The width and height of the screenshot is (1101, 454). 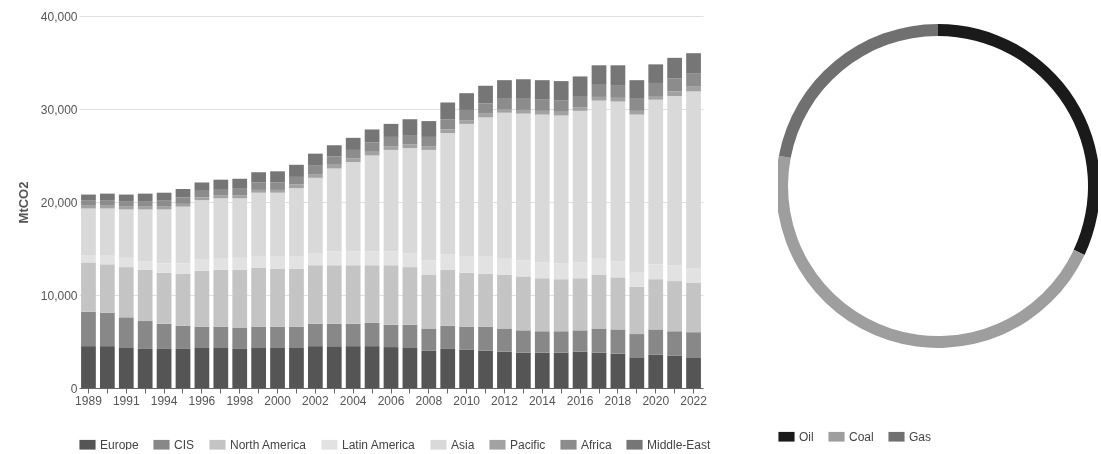 I want to click on x-tick-label: 2020, so click(x=656, y=400).